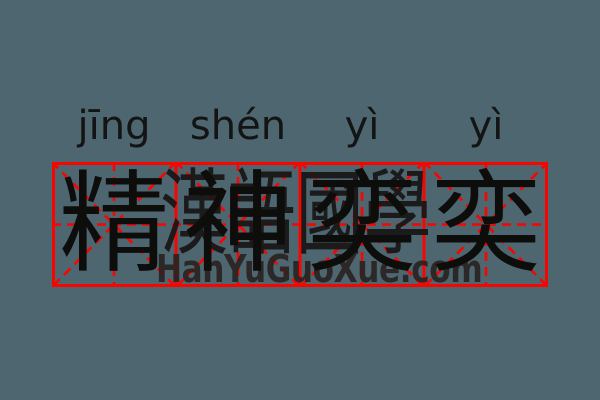  I want to click on watermark-hanzi: 漢語國學, so click(296, 214).